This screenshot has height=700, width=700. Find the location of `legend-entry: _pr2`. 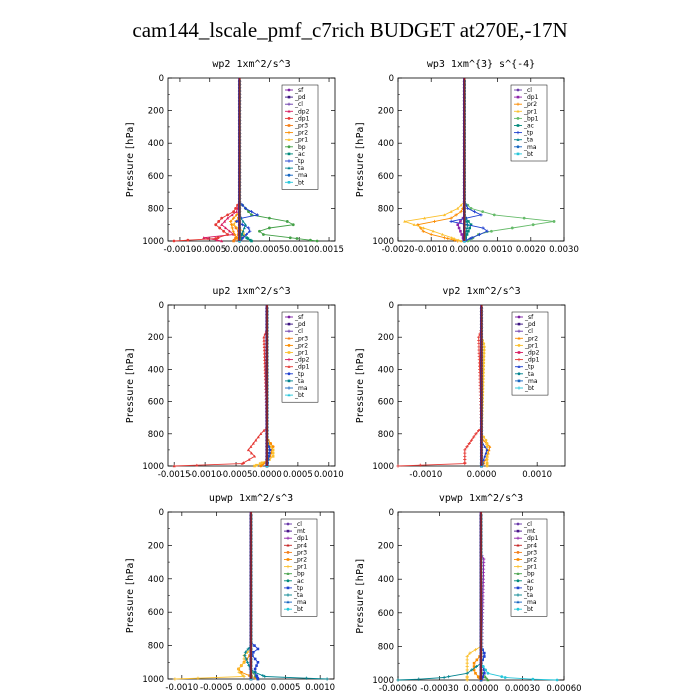

legend-entry: _pr2 is located at coordinates (301, 345).